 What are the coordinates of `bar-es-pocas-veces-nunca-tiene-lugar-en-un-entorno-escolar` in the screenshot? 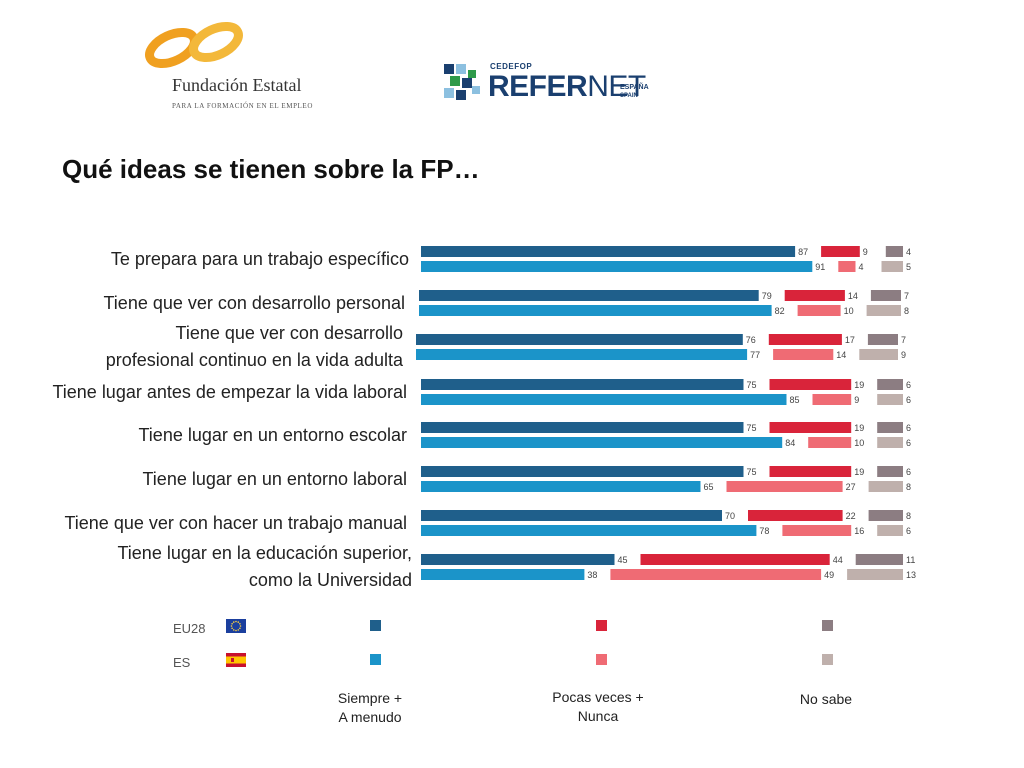 It's located at (830, 442).